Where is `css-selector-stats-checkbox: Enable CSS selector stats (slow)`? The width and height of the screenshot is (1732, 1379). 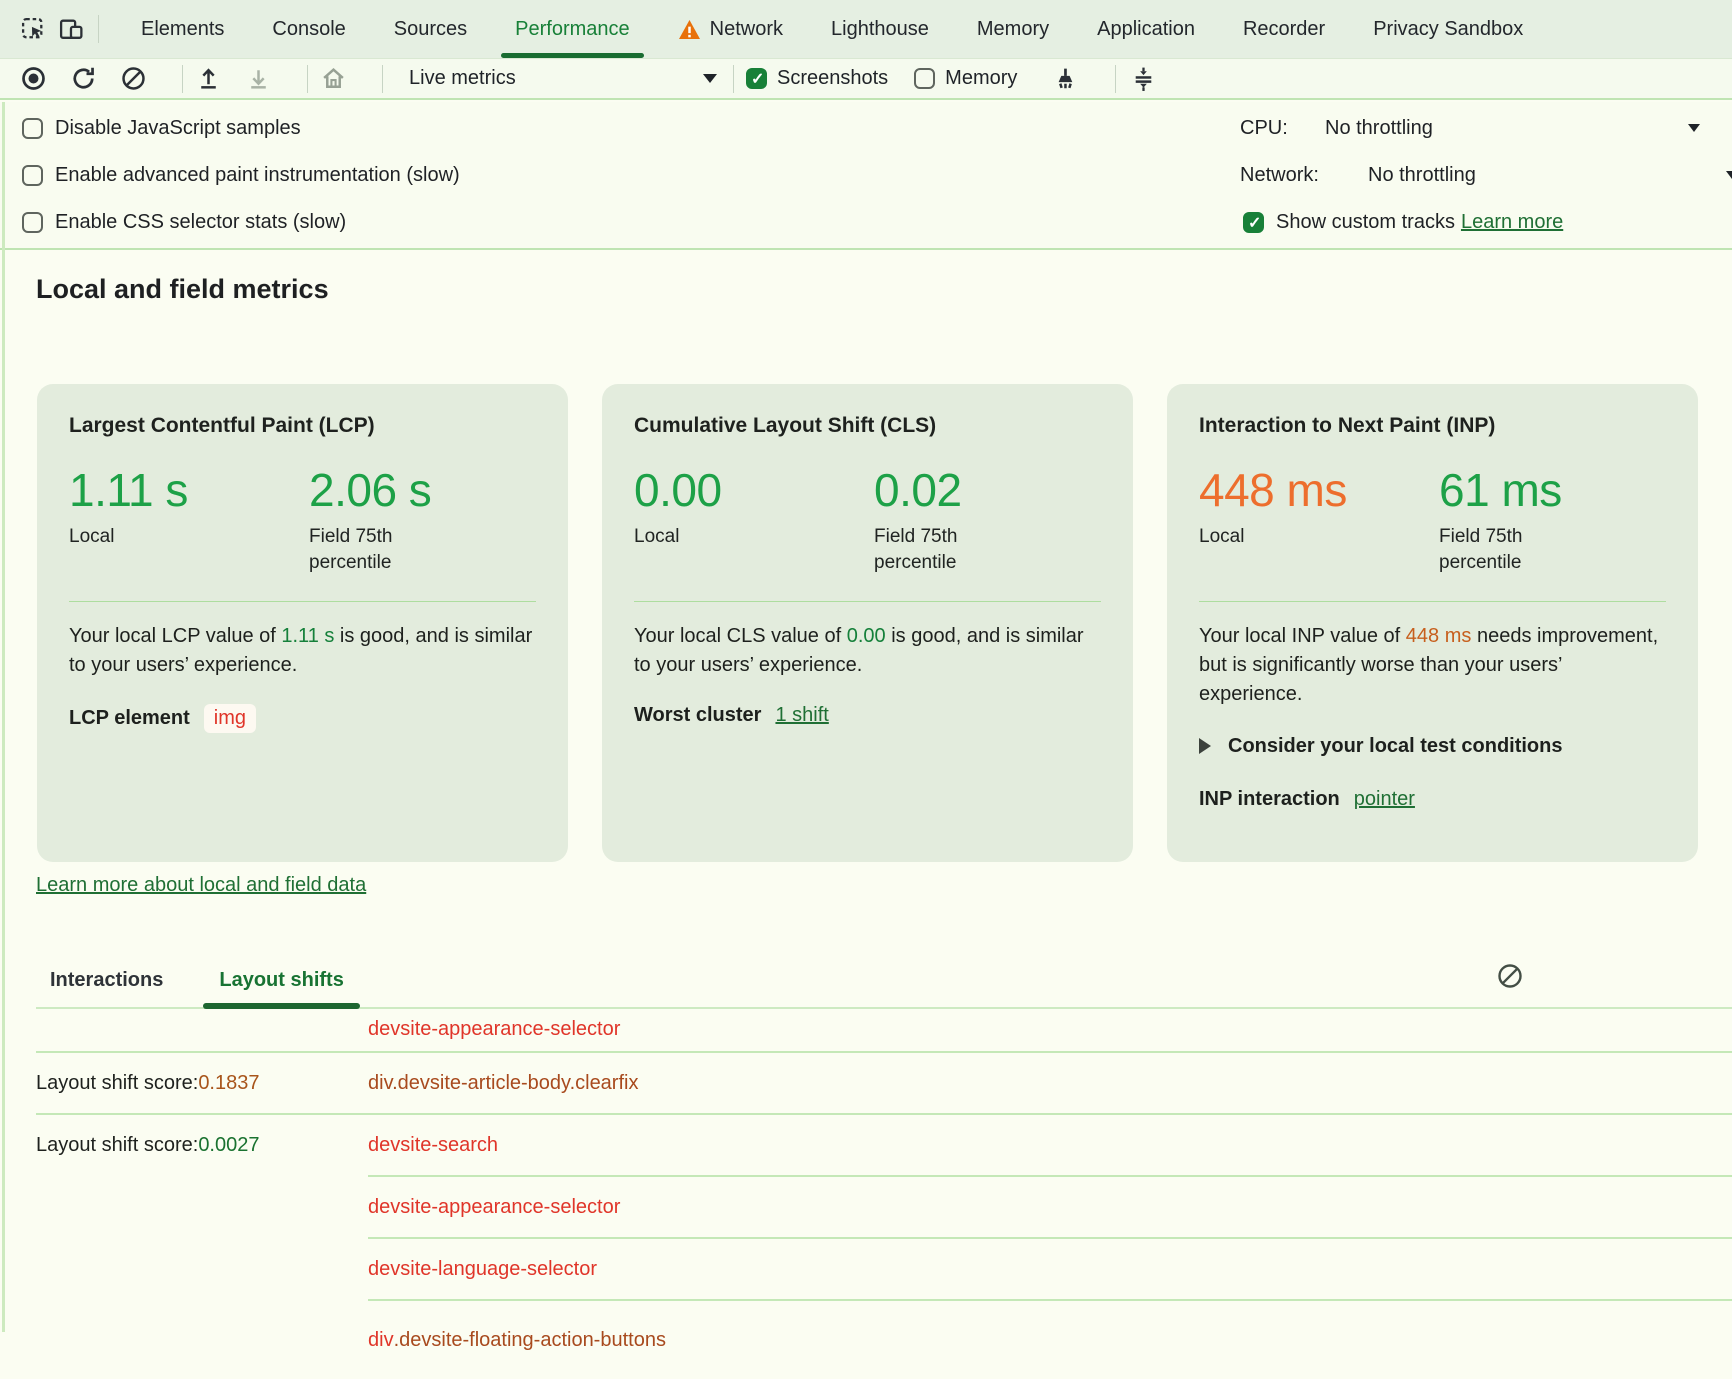 css-selector-stats-checkbox: Enable CSS selector stats (slow) is located at coordinates (184, 222).